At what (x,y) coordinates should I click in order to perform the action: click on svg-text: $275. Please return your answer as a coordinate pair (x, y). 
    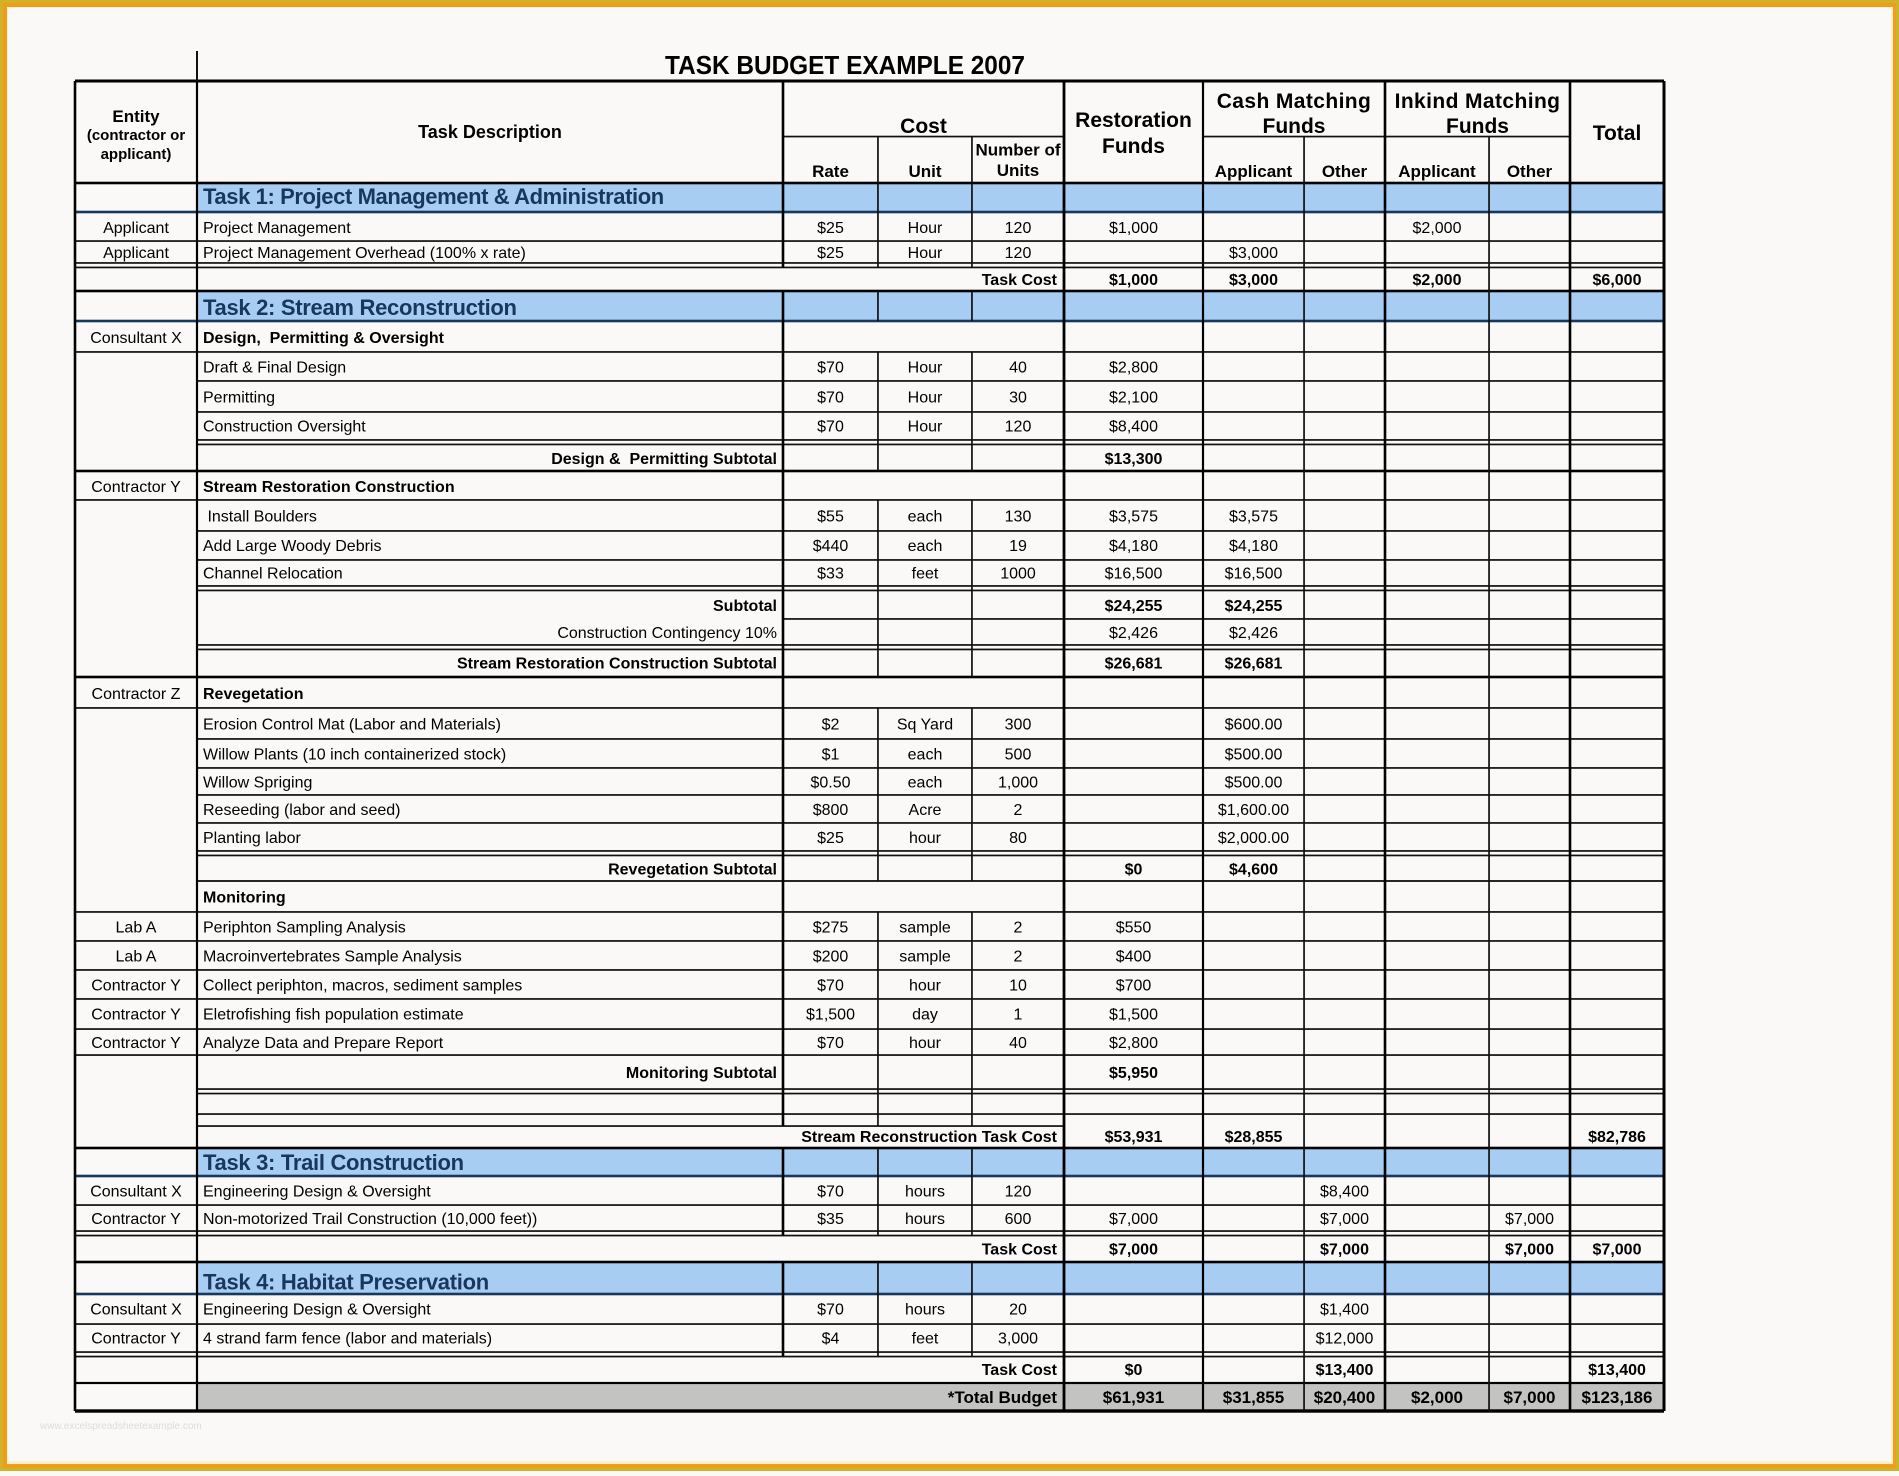
    Looking at the image, I should click on (831, 928).